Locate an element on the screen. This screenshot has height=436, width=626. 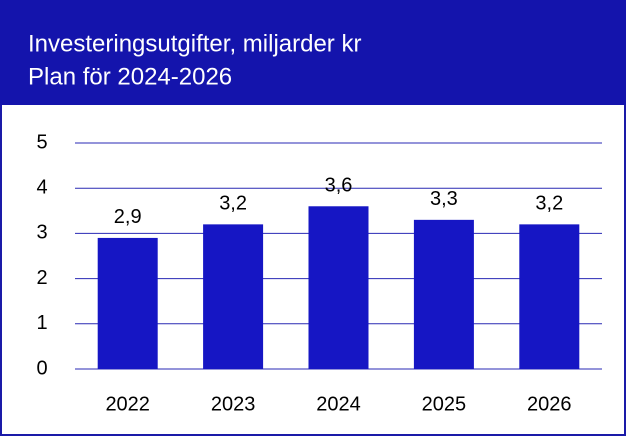
x-tick-label: 2026 is located at coordinates (549, 404).